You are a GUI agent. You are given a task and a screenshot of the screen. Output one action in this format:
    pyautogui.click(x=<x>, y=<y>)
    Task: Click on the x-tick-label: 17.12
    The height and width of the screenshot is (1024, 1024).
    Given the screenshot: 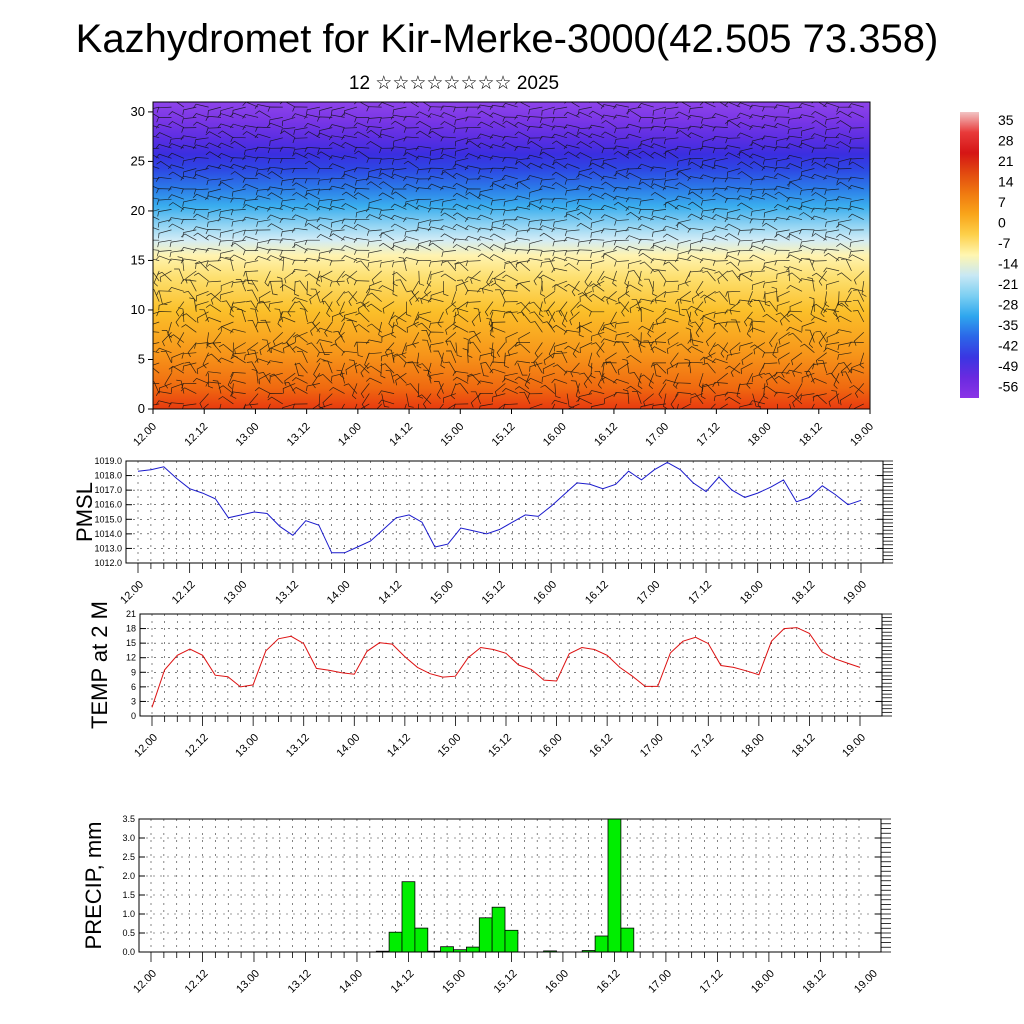 What is the action you would take?
    pyautogui.click(x=712, y=982)
    